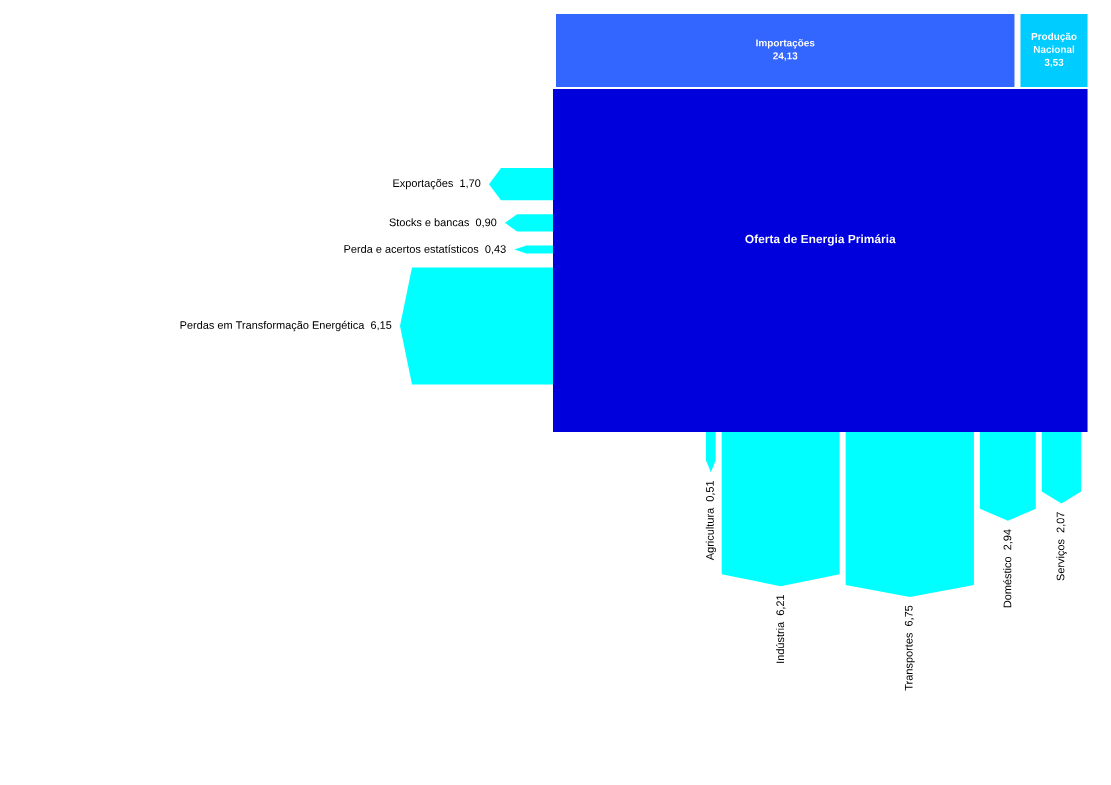 Image resolution: width=1111 pixels, height=785 pixels. Describe the element at coordinates (429, 222) in the screenshot. I see `category-label: Stocks e bancas` at that location.